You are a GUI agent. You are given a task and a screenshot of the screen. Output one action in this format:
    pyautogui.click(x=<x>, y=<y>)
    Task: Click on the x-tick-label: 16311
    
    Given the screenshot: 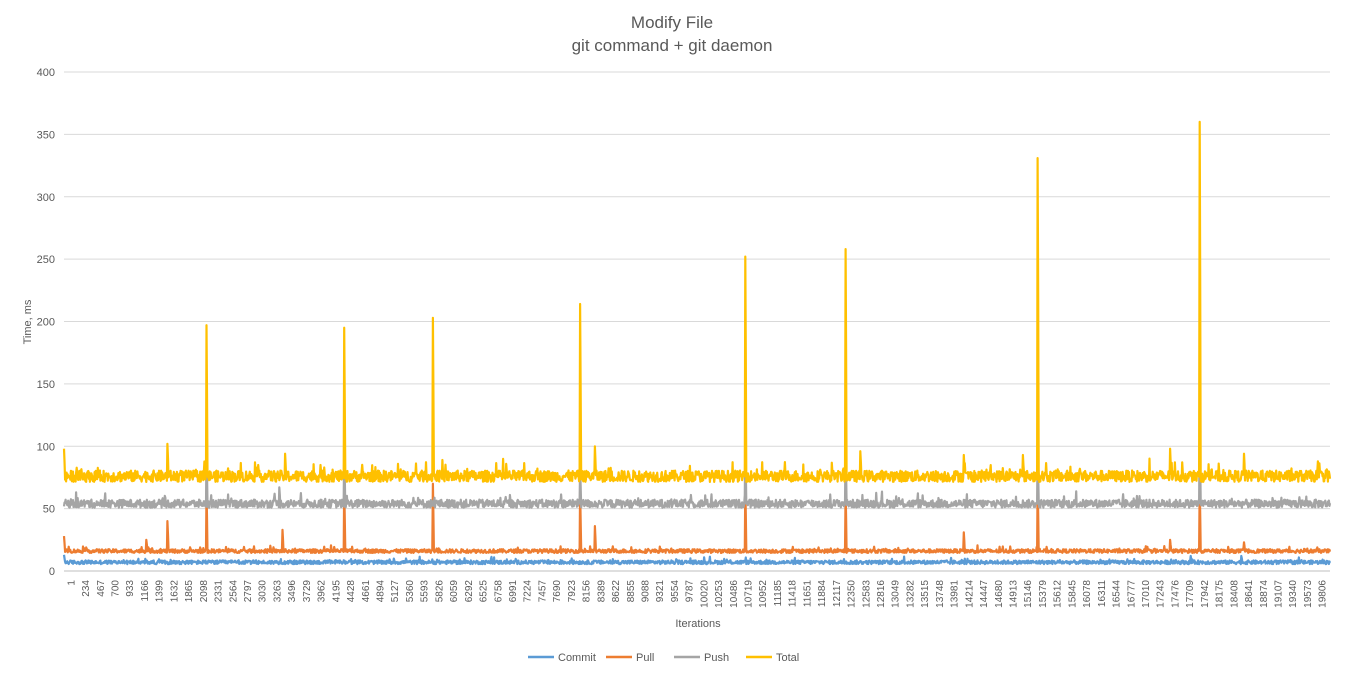 What is the action you would take?
    pyautogui.click(x=1102, y=594)
    